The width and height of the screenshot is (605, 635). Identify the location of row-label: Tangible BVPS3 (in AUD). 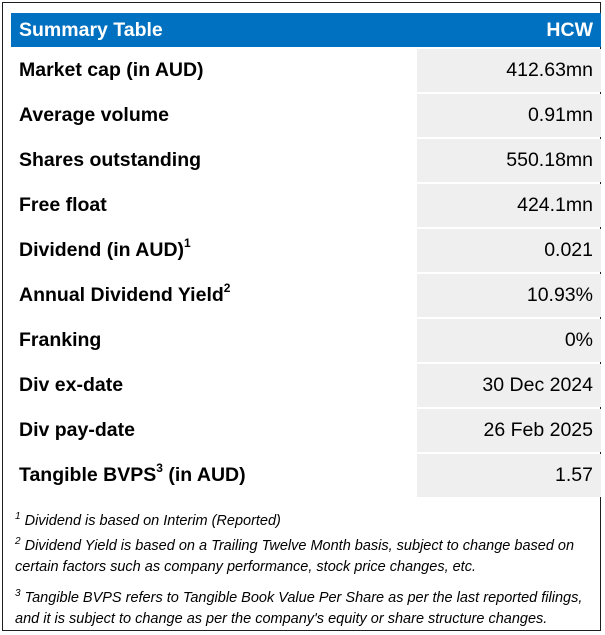
(214, 475).